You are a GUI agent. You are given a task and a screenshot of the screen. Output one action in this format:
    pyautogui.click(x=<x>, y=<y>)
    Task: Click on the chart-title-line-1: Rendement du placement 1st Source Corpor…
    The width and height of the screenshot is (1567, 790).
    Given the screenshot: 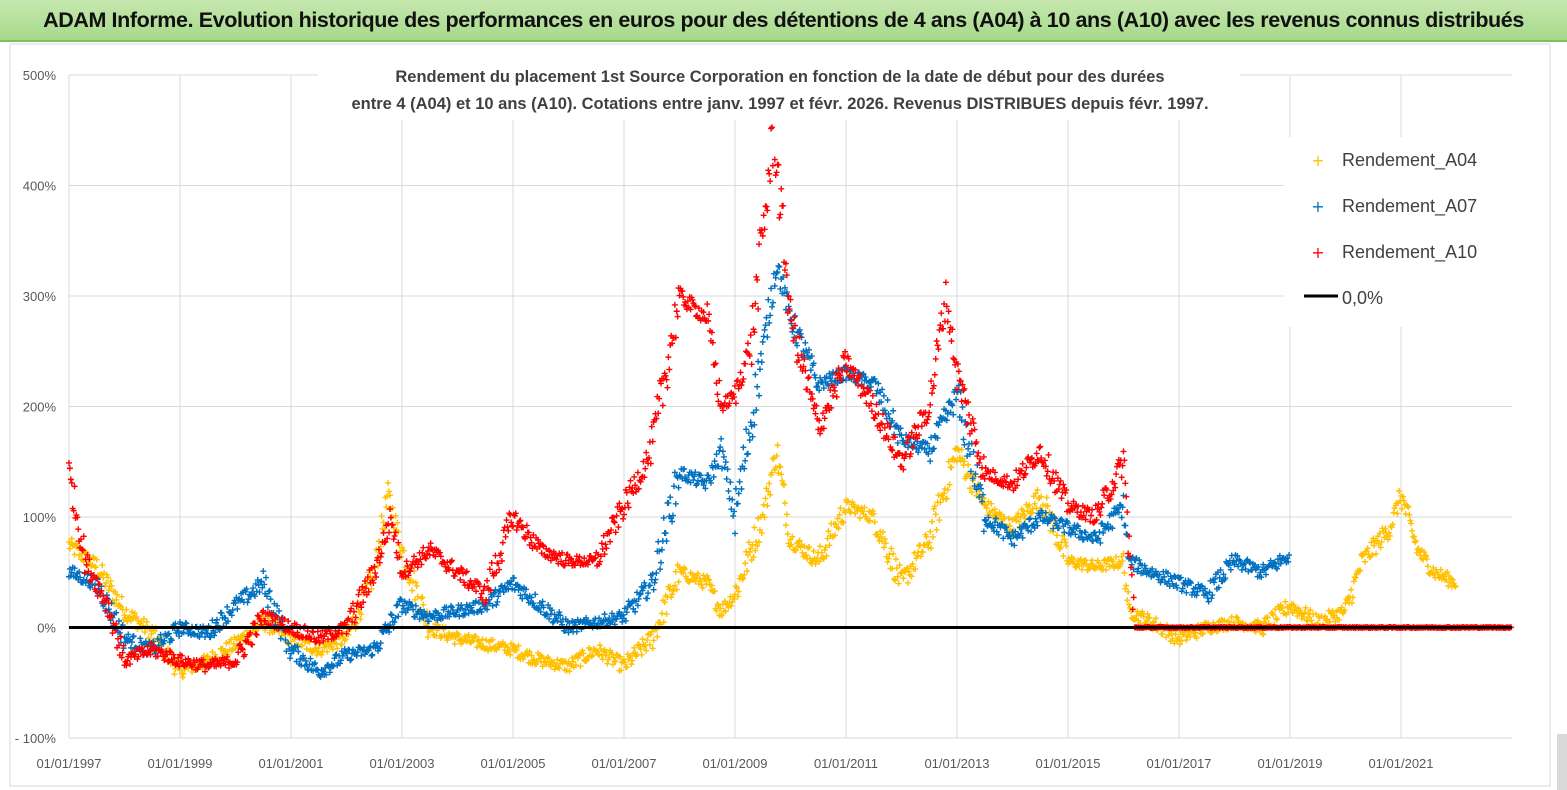 What is the action you would take?
    pyautogui.click(x=779, y=77)
    